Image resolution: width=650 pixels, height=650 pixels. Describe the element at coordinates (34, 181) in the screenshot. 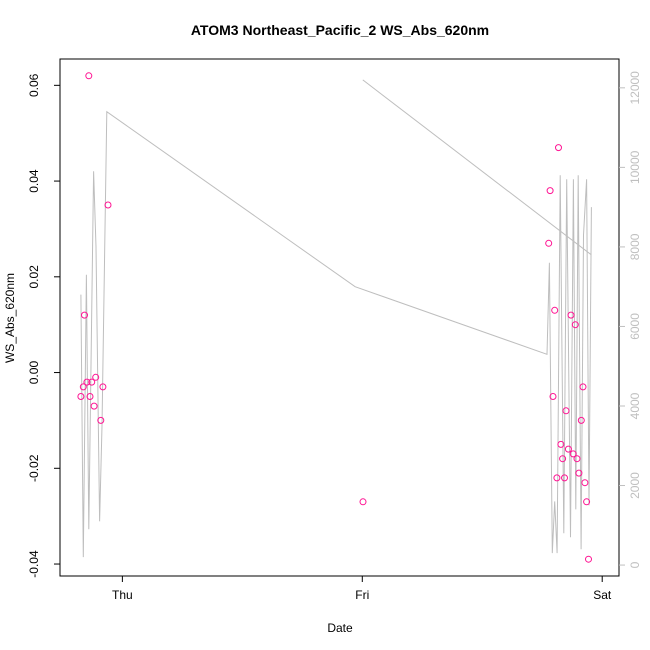

I see `y-tick-label-4: 0.04` at that location.